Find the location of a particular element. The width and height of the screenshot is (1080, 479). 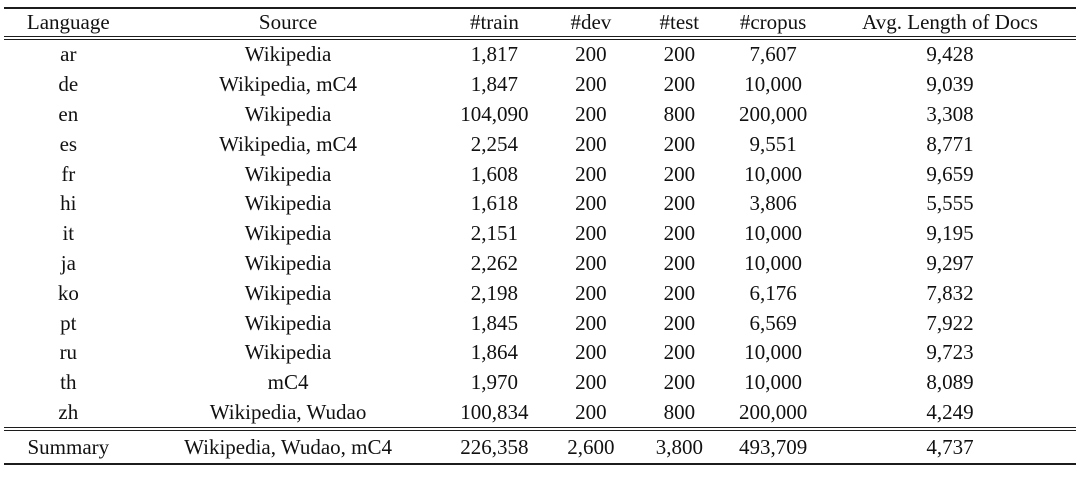

table-cell: 1,817 is located at coordinates (494, 54).